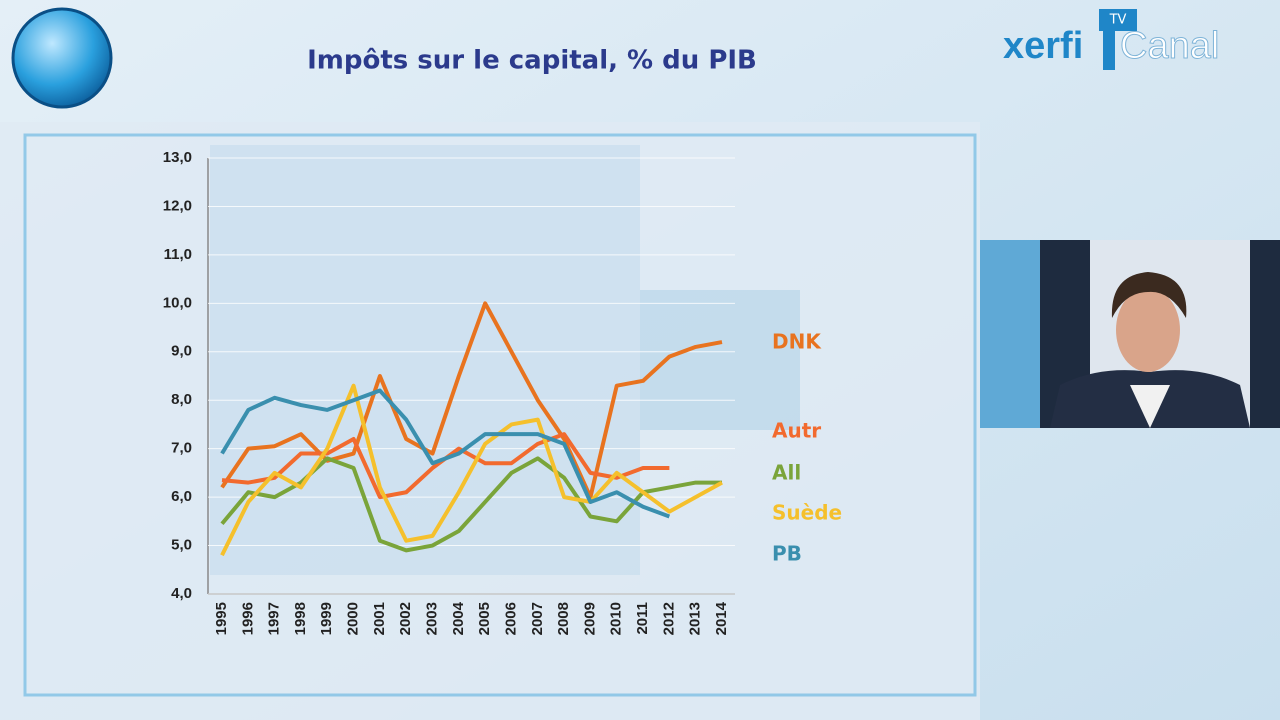 The image size is (1280, 720). I want to click on x-tick-label: 2006, so click(510, 618).